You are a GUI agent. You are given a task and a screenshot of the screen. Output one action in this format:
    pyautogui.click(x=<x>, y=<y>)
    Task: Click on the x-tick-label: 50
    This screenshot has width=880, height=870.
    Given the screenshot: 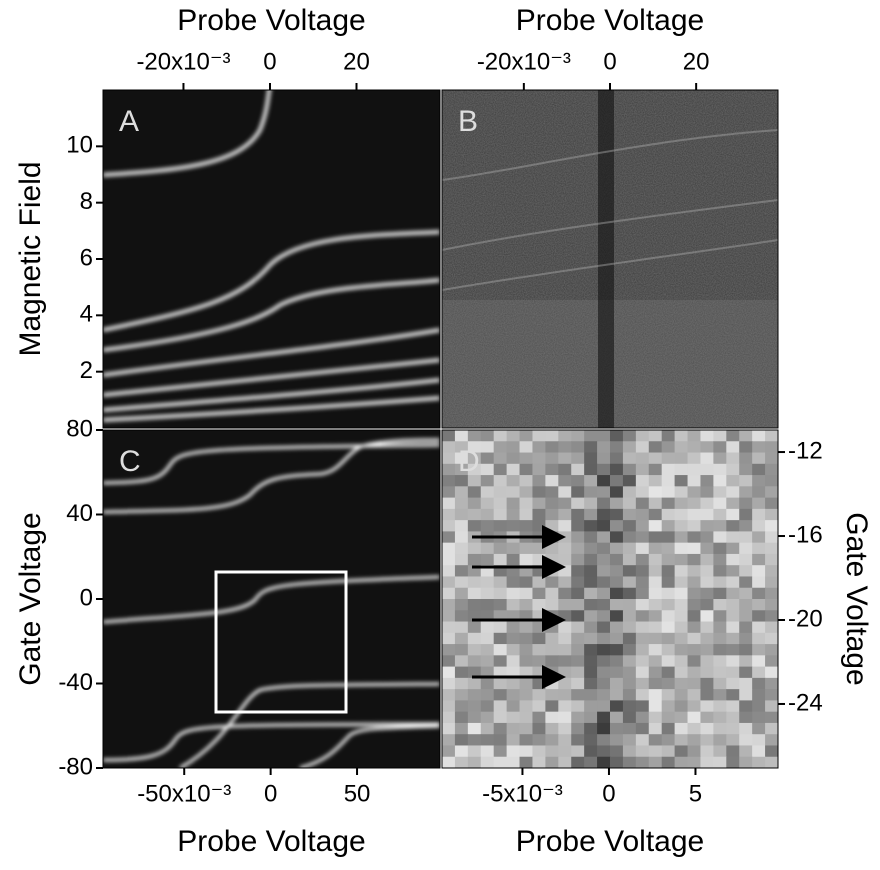 What is the action you would take?
    pyautogui.click(x=357, y=793)
    